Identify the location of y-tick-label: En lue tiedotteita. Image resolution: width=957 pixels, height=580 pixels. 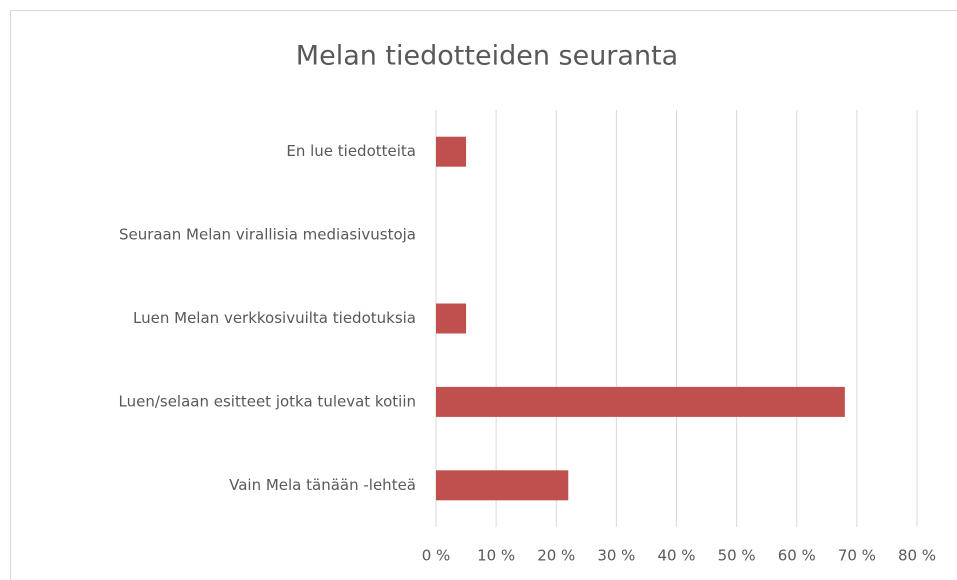
(351, 151).